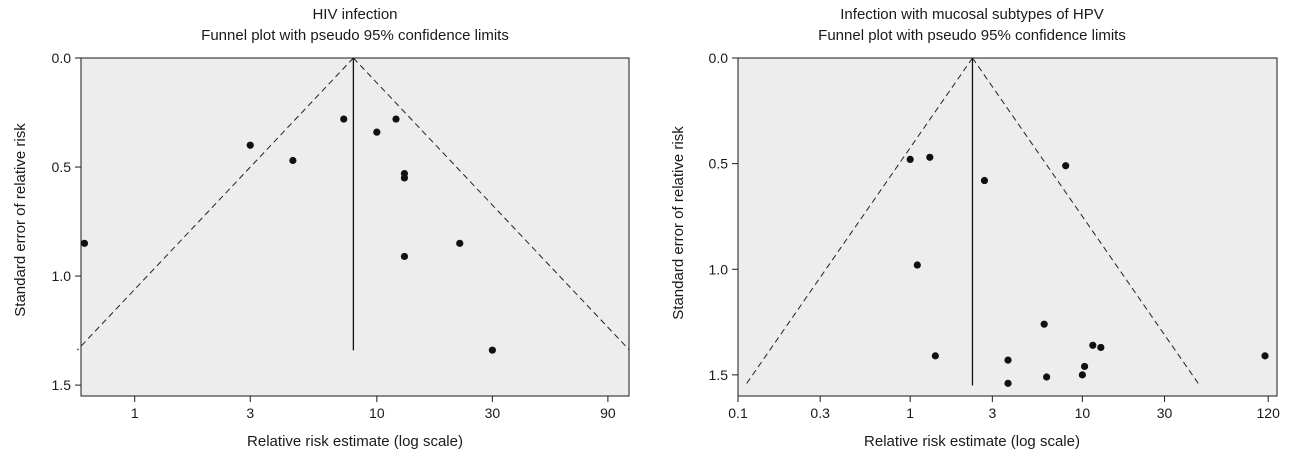 This screenshot has width=1289, height=450. I want to click on x-tick-label: 0.1, so click(738, 413).